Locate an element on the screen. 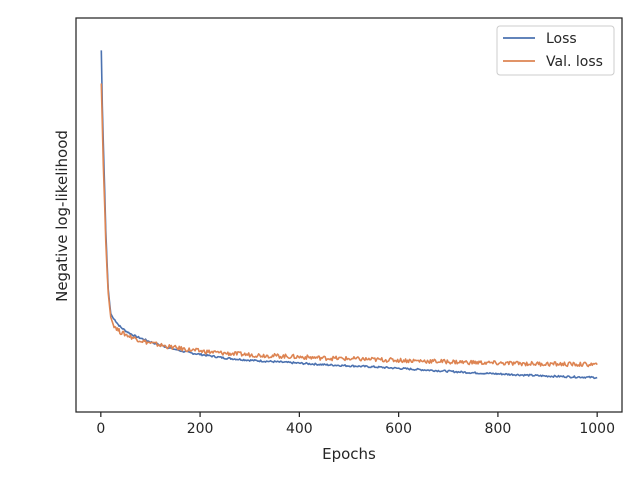 The image size is (640, 480). x-tick-label: 800 is located at coordinates (498, 429).